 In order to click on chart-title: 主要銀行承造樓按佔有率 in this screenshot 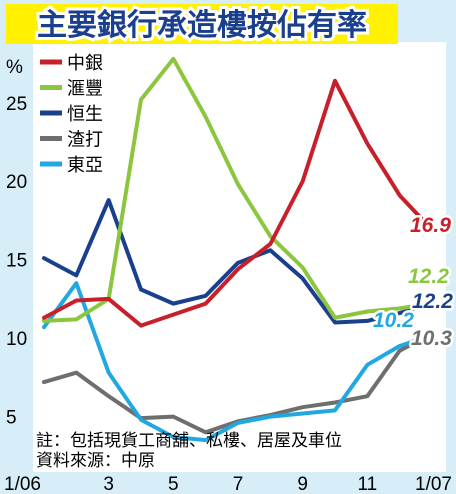, I will do `click(202, 25)`.